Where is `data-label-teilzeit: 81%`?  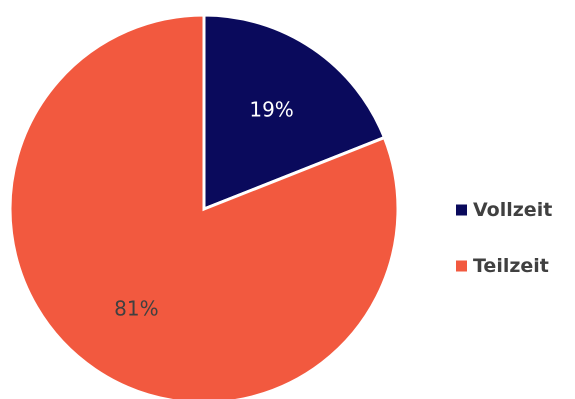
data-label-teilzeit: 81% is located at coordinates (136, 309).